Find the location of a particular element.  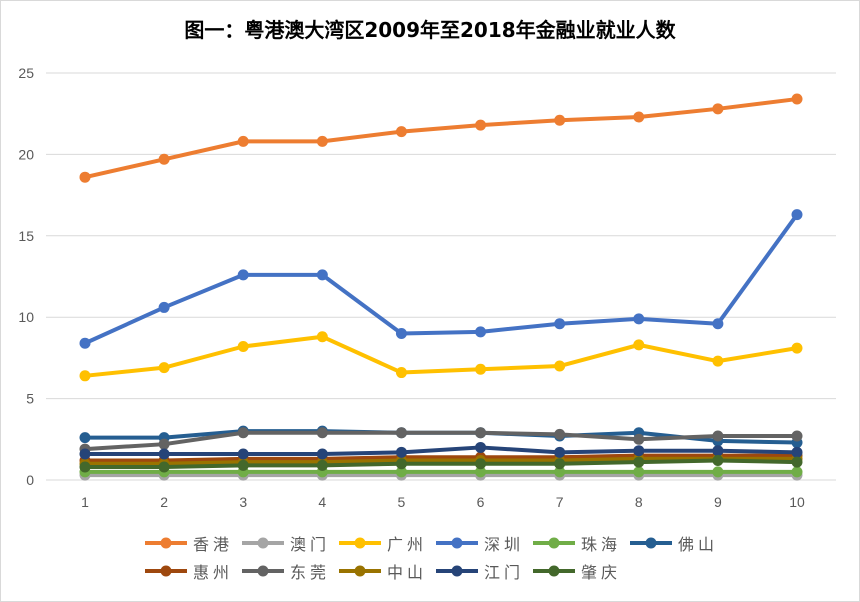

legend-label: 东莞 is located at coordinates (310, 572).